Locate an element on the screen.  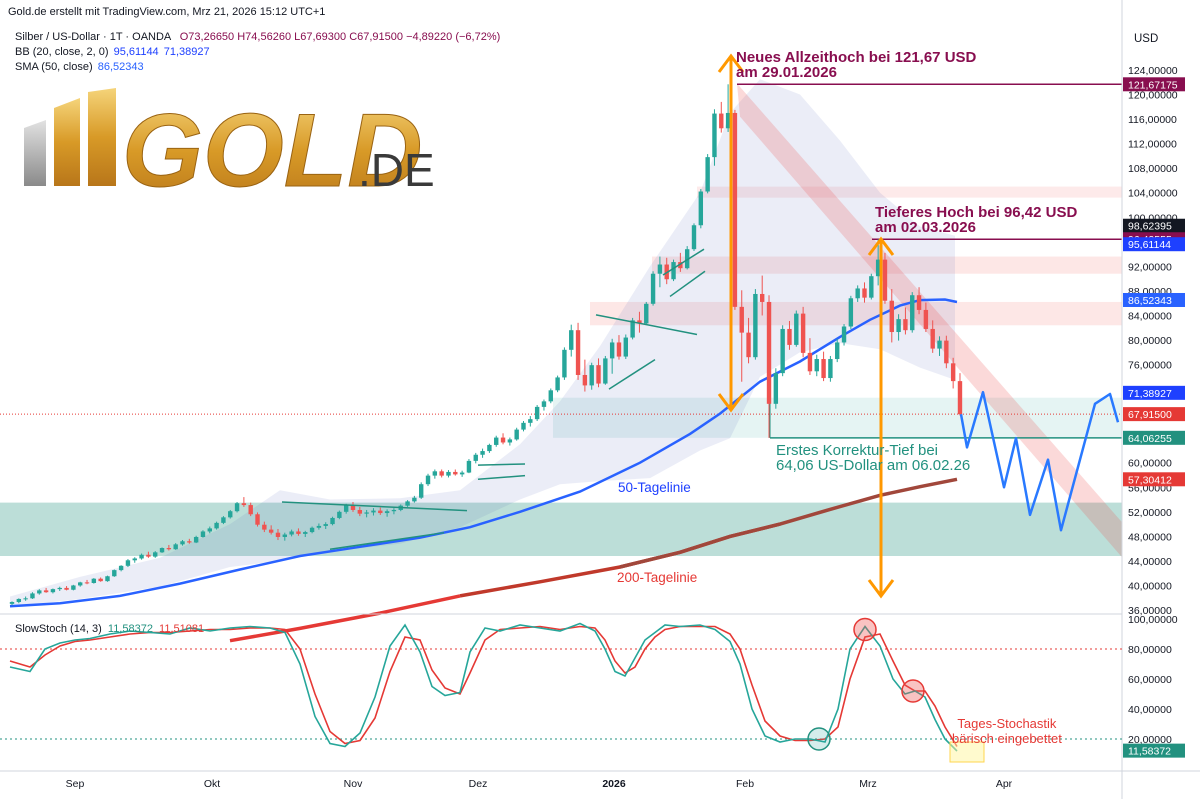
lower-high-line1: Tieferes Hoch bei 96,42 USD is located at coordinates (976, 212).